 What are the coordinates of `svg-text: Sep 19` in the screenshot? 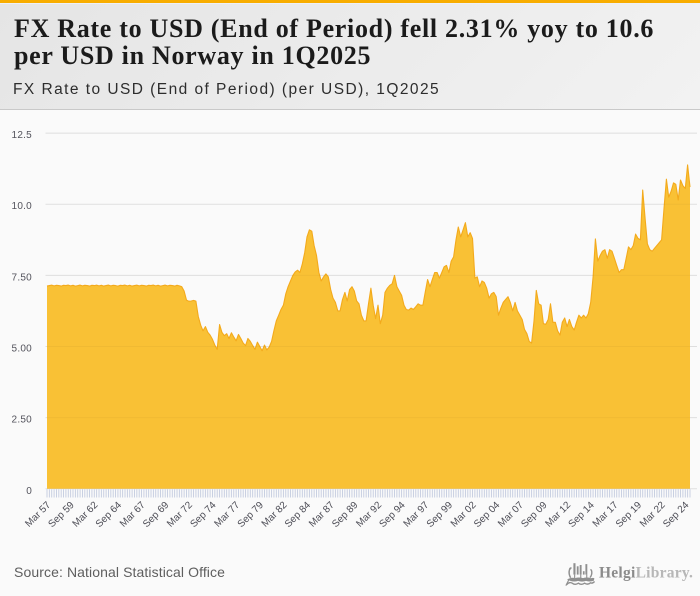 It's located at (629, 515).